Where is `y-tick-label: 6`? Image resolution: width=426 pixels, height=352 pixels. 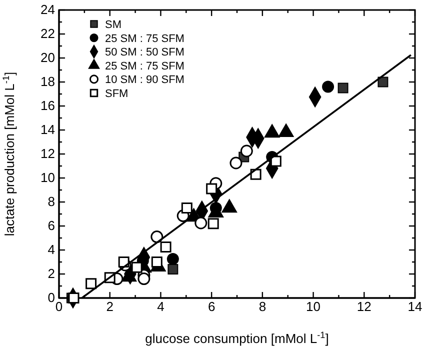 y-tick-label: 6 is located at coordinates (51, 226).